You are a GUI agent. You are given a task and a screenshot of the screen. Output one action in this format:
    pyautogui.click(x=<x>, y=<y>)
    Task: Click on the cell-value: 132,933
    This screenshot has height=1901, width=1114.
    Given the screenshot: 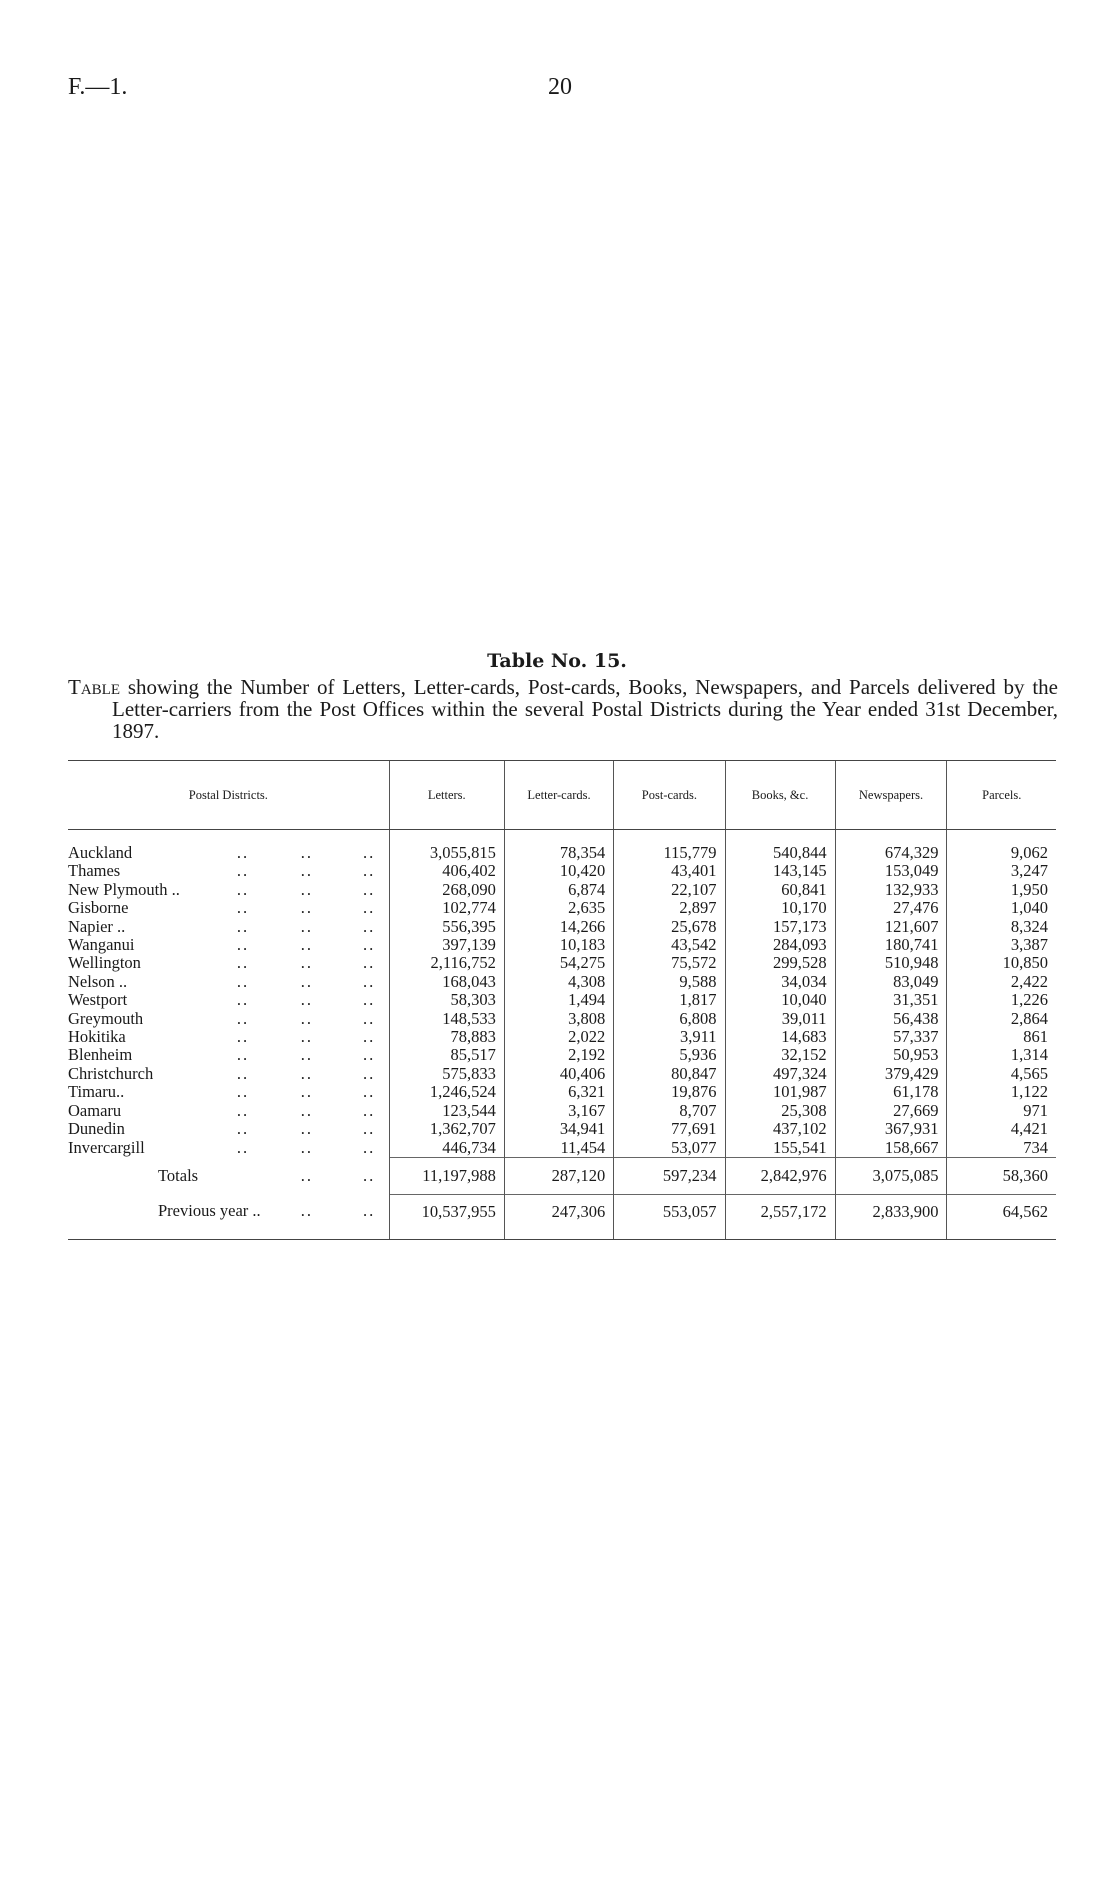 What is the action you would take?
    pyautogui.click(x=890, y=890)
    